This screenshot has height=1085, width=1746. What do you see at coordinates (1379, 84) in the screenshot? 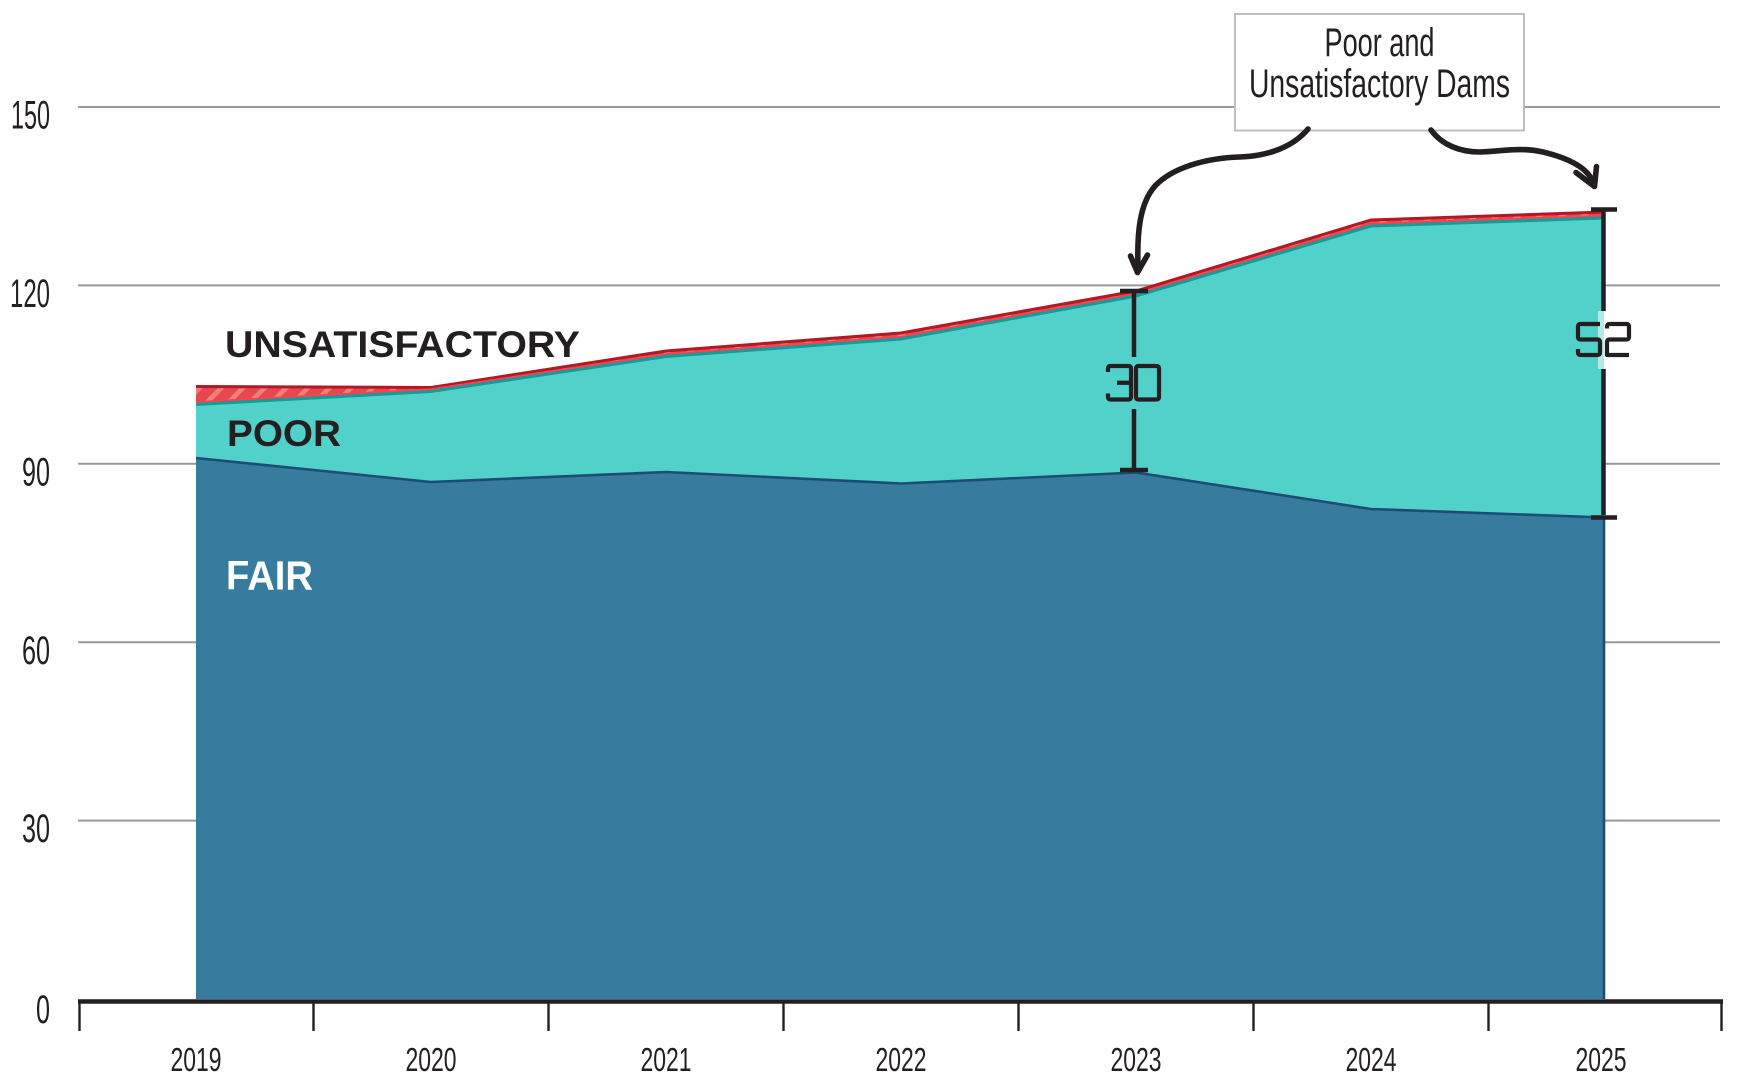
I see `svg-text: Unsatisfactory Dams` at bounding box center [1379, 84].